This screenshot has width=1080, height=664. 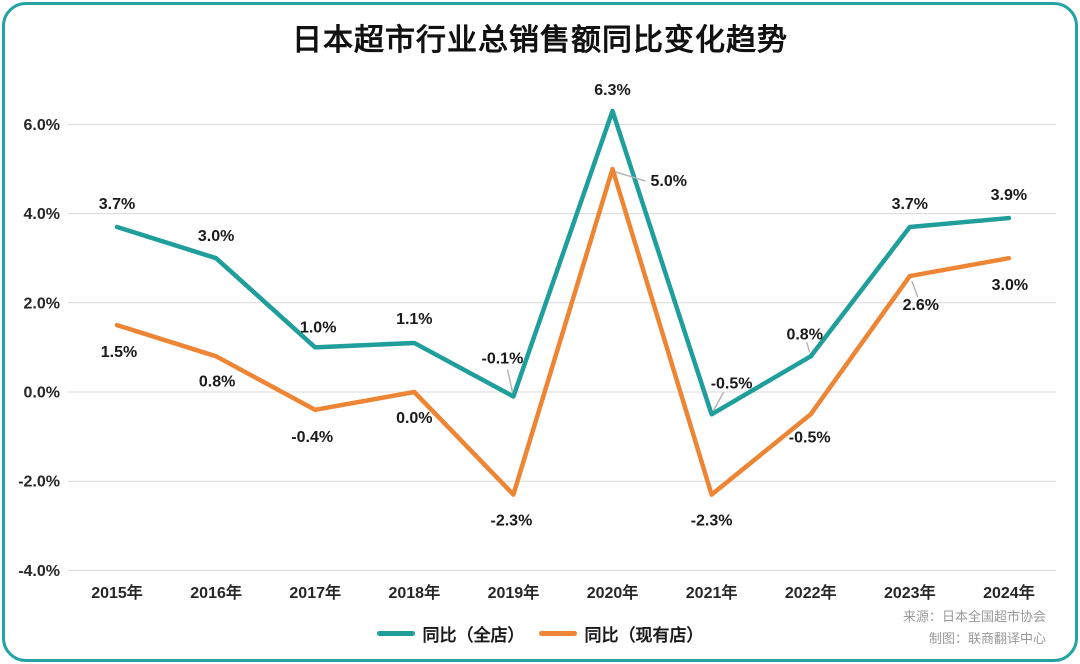 I want to click on data-label: 3.9%, so click(x=1009, y=195).